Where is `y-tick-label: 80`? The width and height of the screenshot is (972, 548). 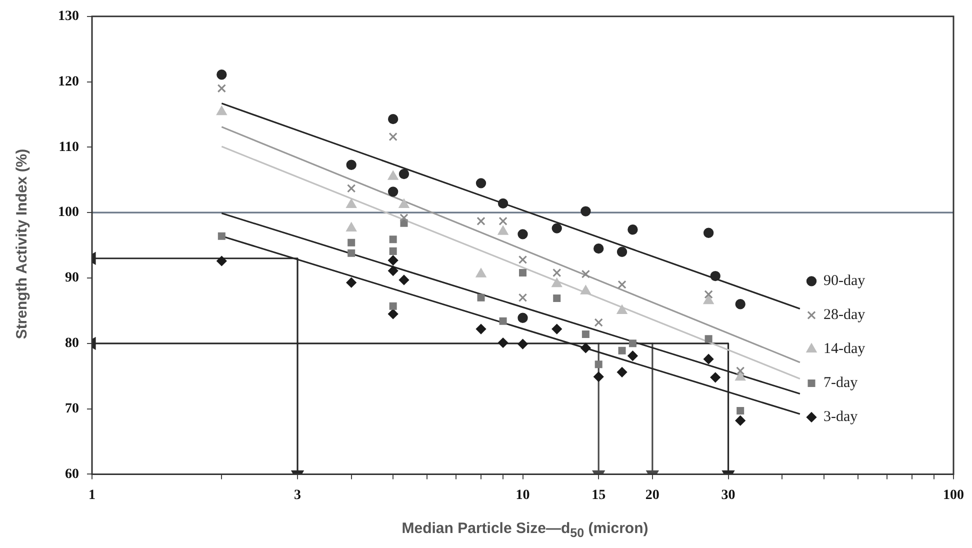 y-tick-label: 80 is located at coordinates (72, 344).